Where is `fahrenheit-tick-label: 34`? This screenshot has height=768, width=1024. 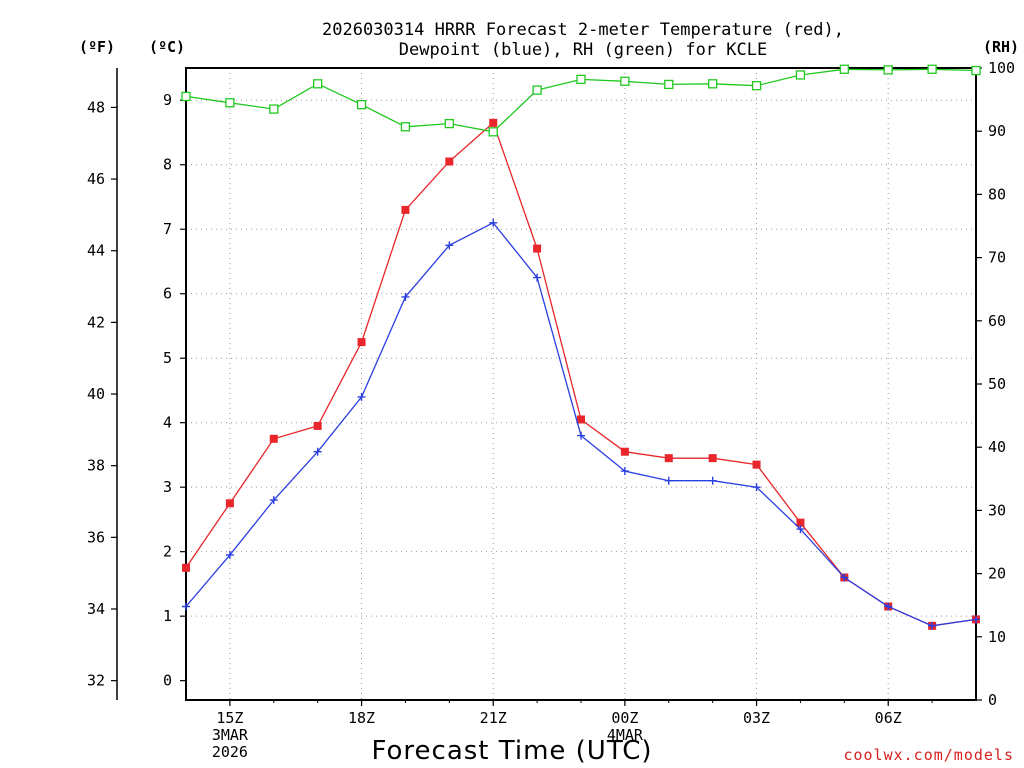
fahrenheit-tick-label: 34 is located at coordinates (96, 609).